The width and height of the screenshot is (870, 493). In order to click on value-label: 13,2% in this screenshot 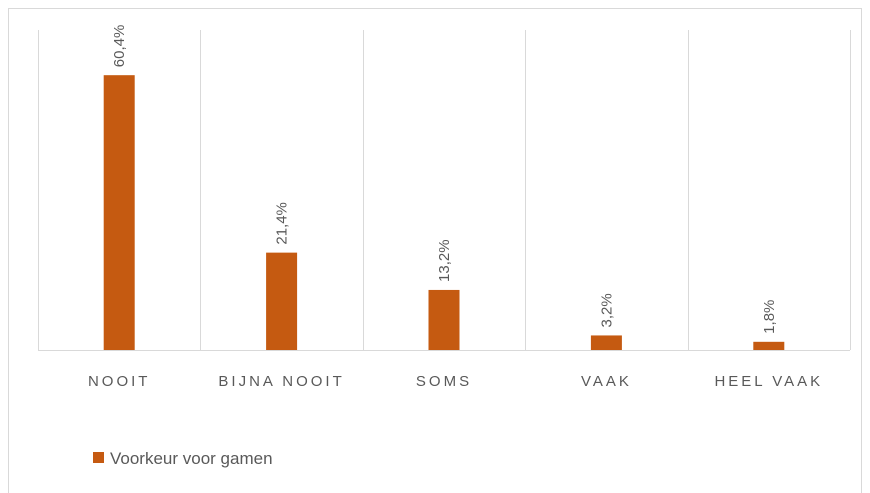, I will do `click(444, 260)`.